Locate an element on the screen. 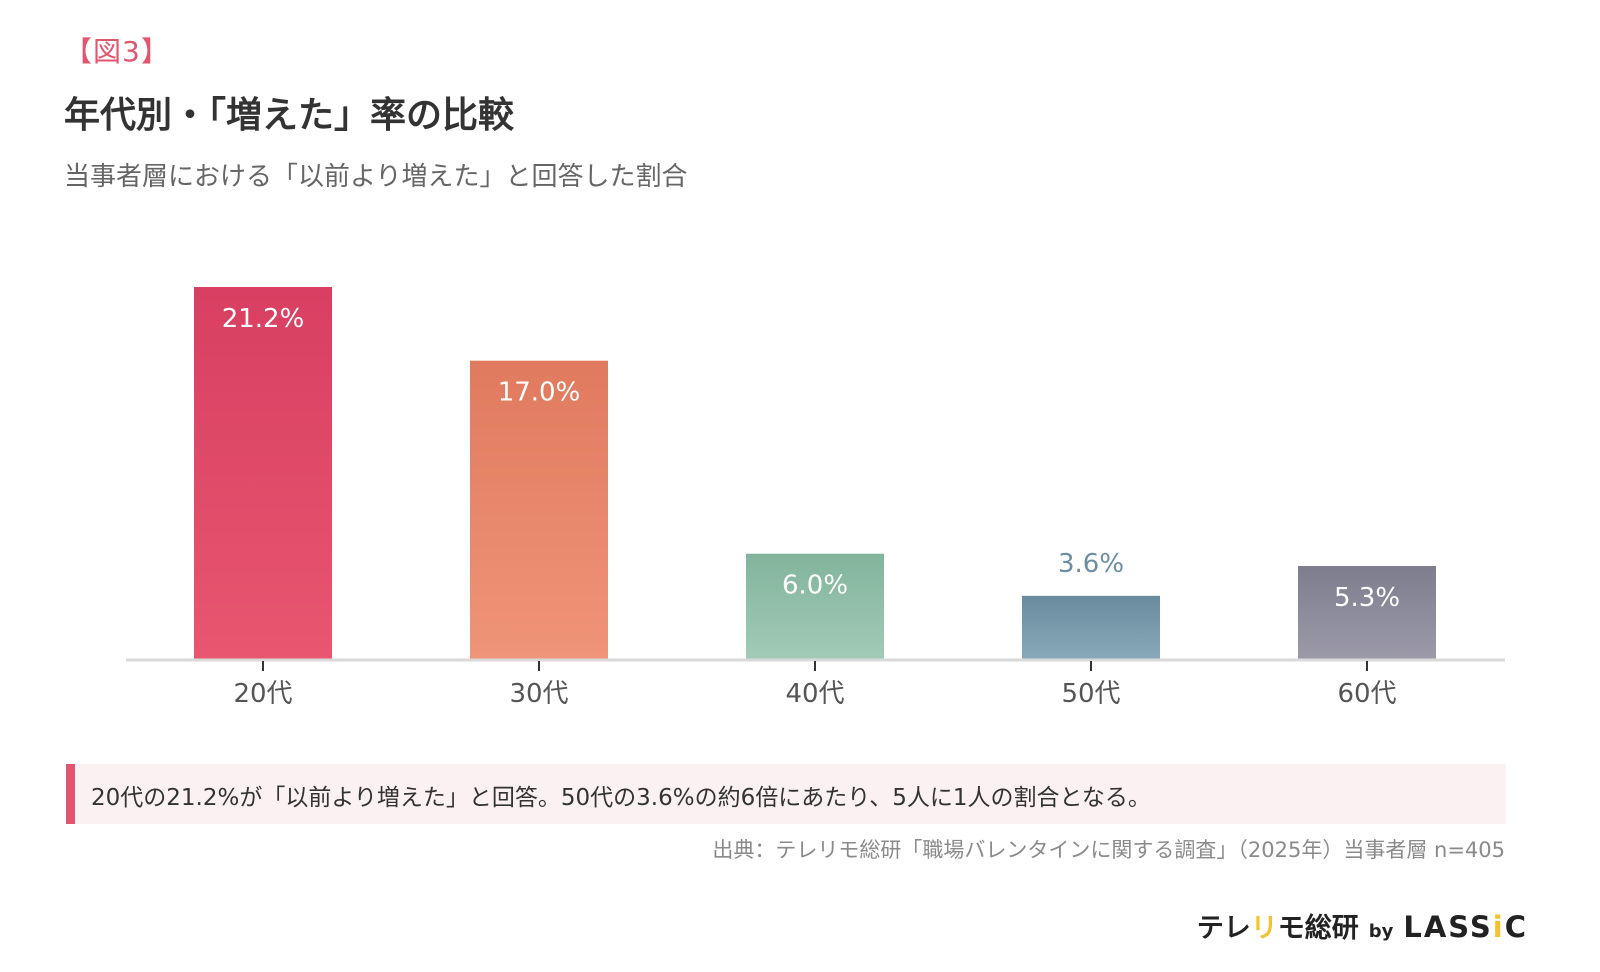 The image size is (1600, 972). logo-lassic: LASSiC is located at coordinates (1465, 927).